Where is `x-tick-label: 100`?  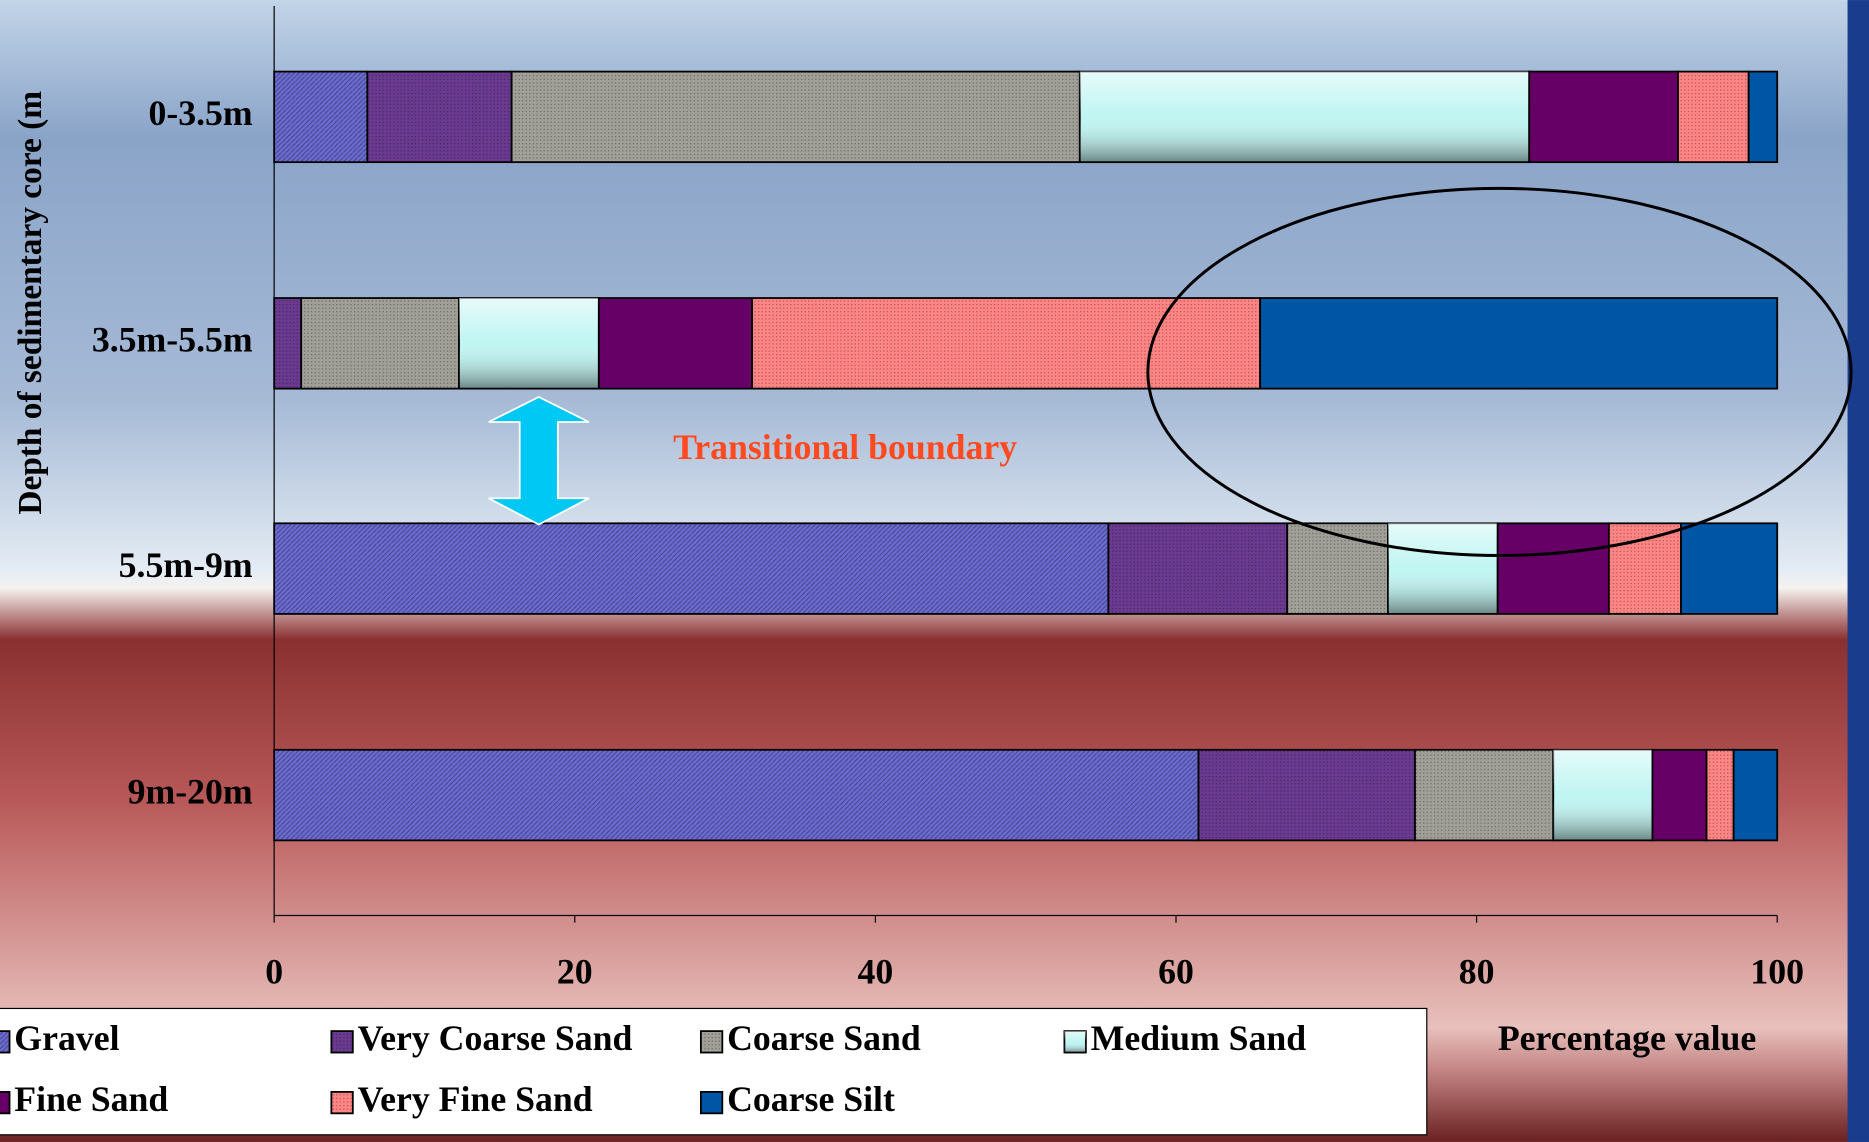
x-tick-label: 100 is located at coordinates (1777, 971).